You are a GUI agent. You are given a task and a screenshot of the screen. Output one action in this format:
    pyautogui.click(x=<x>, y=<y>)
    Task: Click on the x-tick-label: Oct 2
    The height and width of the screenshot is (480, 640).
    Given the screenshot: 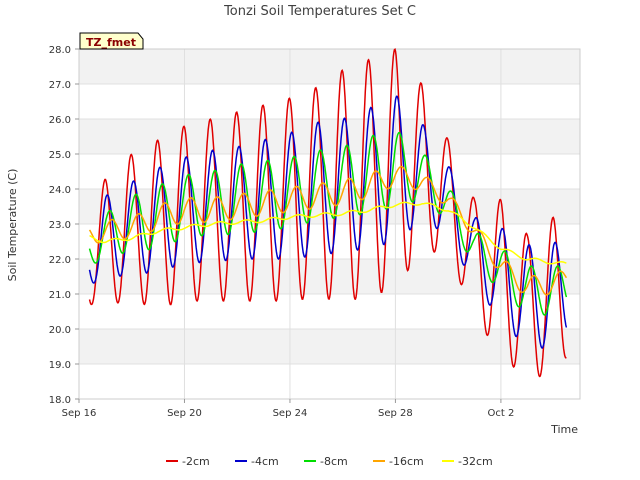 What is the action you would take?
    pyautogui.click(x=500, y=413)
    